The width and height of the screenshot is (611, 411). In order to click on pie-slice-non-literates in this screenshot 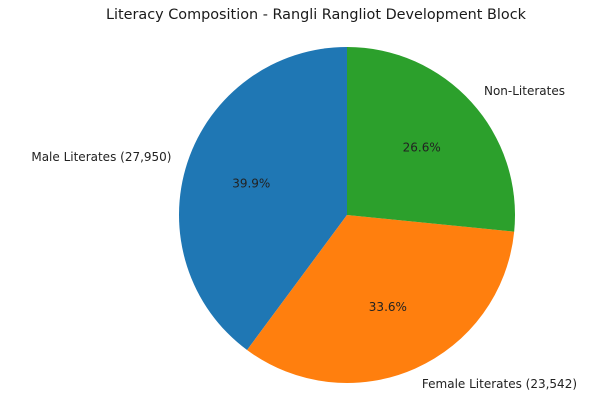, I will do `click(431, 139)`.